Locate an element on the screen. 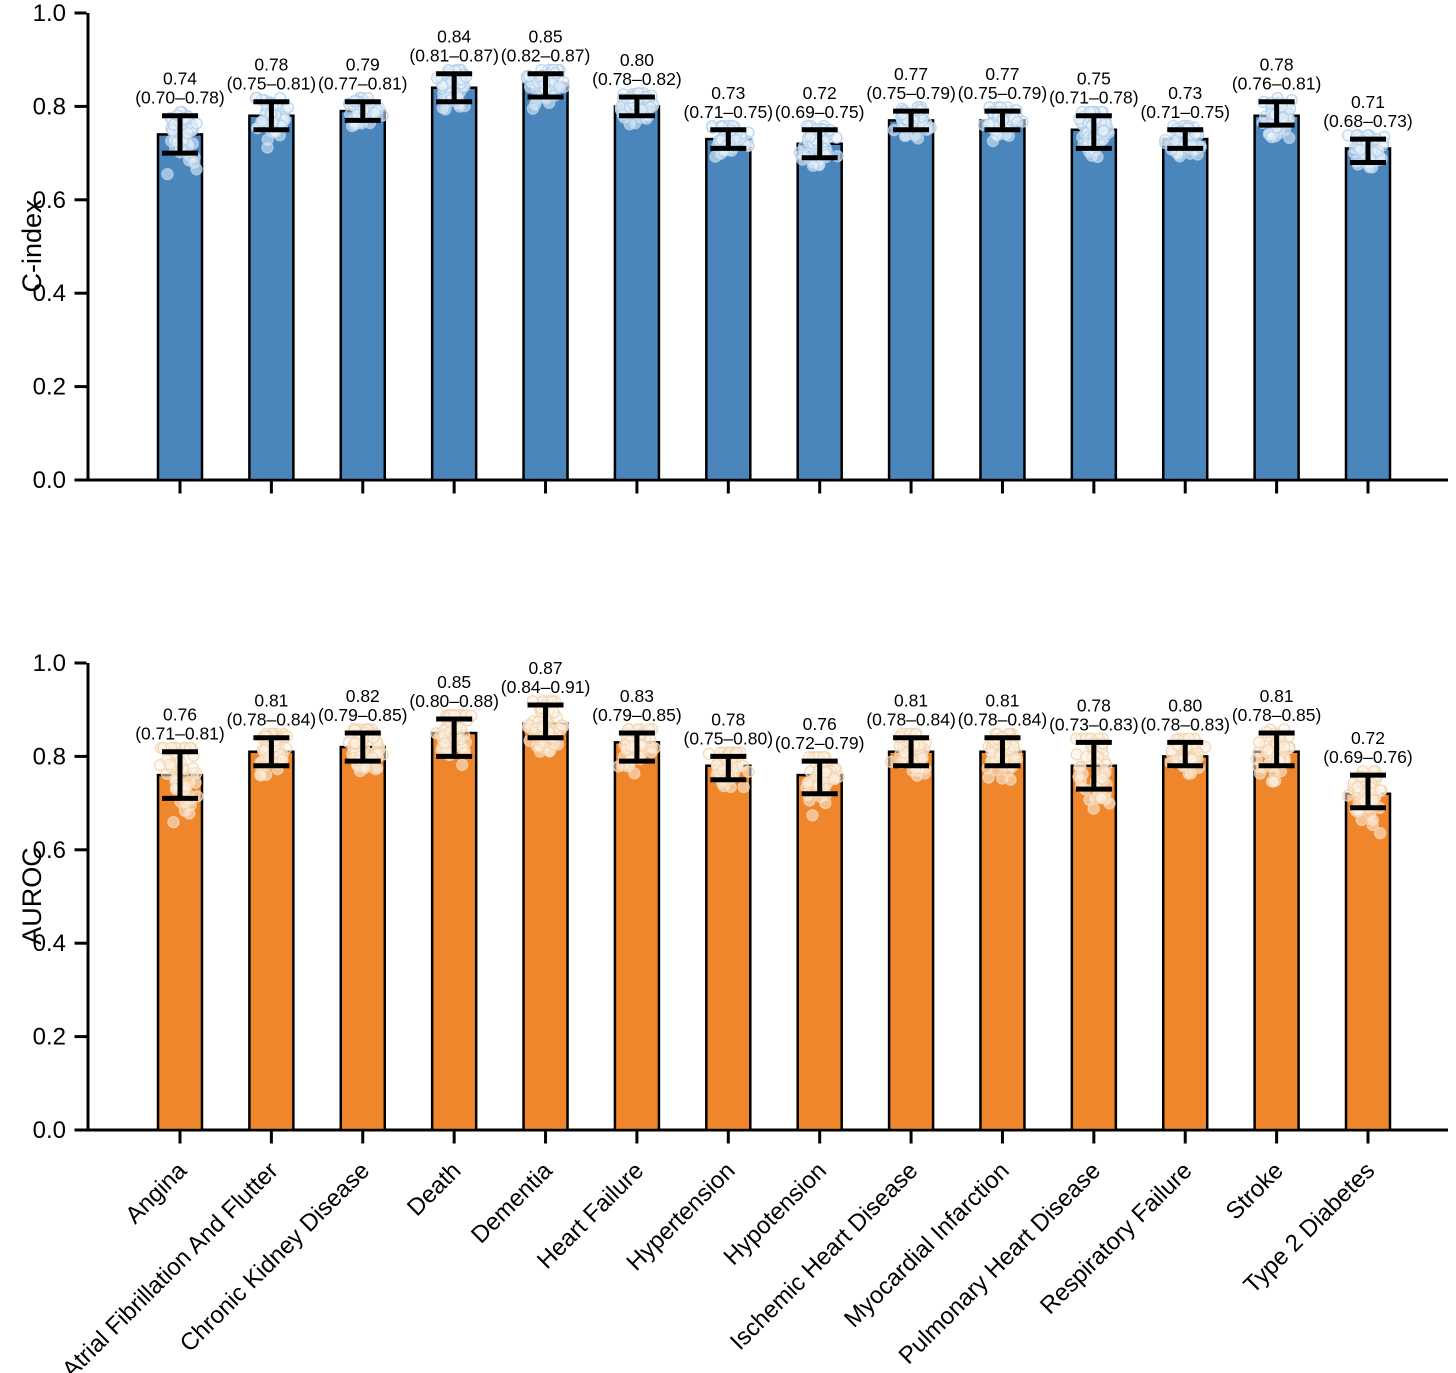 The image size is (1456, 1373). y-axis-label-c-index: C-index is located at coordinates (32, 246).